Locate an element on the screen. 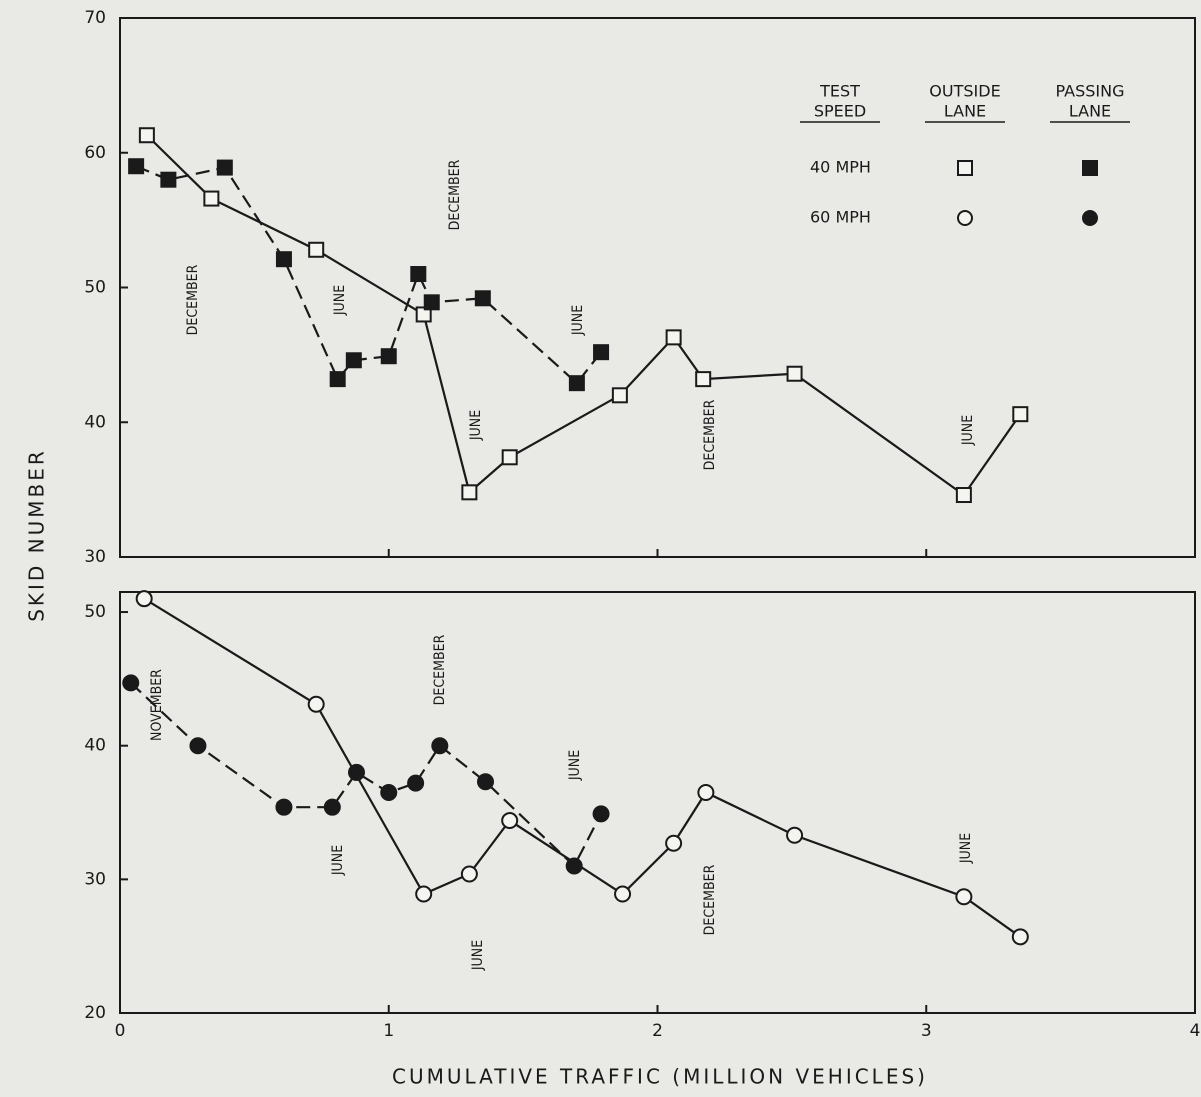  y-axis-label: SKID NUMBER is located at coordinates (37, 535).